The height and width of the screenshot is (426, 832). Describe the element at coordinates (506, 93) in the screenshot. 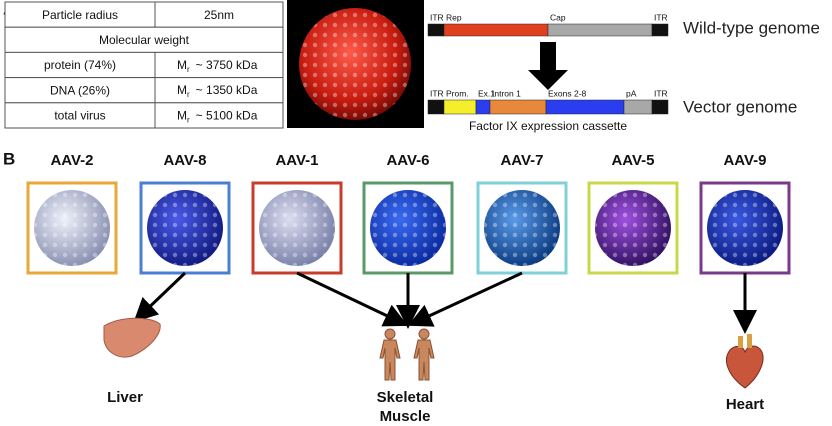

I see `segment-label: Intron 1` at that location.